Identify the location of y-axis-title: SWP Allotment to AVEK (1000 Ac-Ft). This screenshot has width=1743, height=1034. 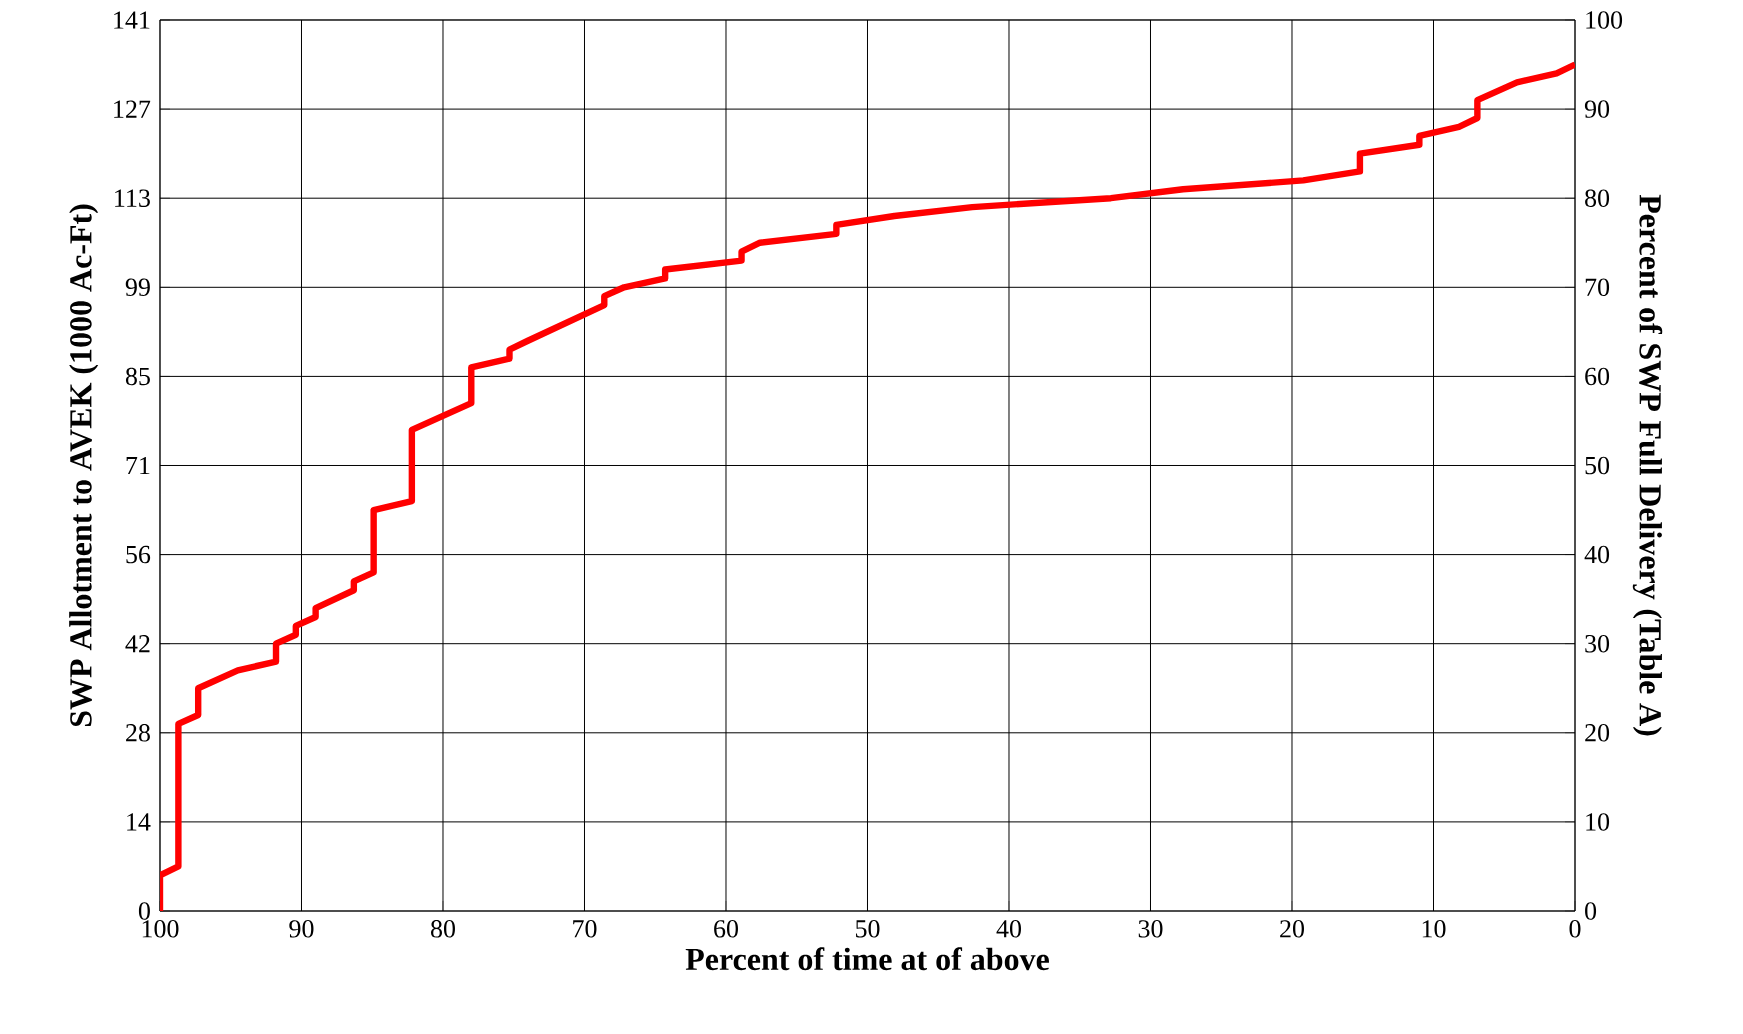
(84, 465).